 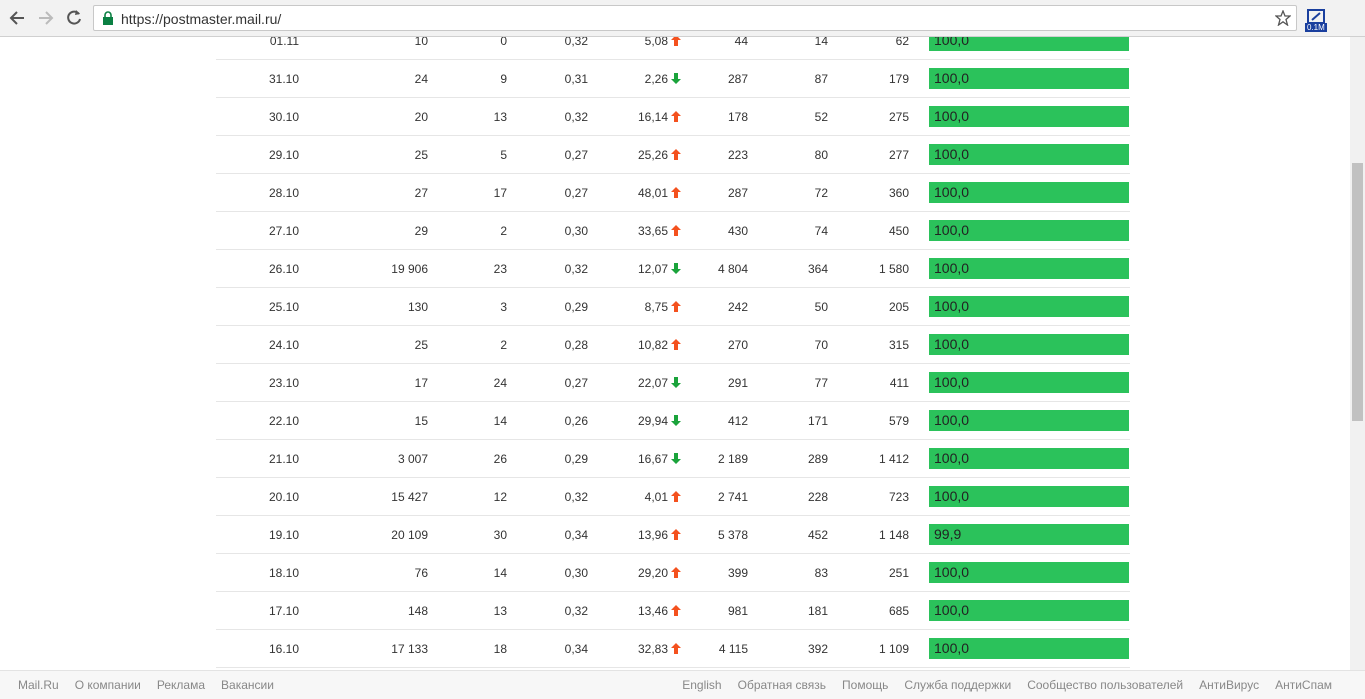 I want to click on table-cell: 723, so click(x=898, y=497).